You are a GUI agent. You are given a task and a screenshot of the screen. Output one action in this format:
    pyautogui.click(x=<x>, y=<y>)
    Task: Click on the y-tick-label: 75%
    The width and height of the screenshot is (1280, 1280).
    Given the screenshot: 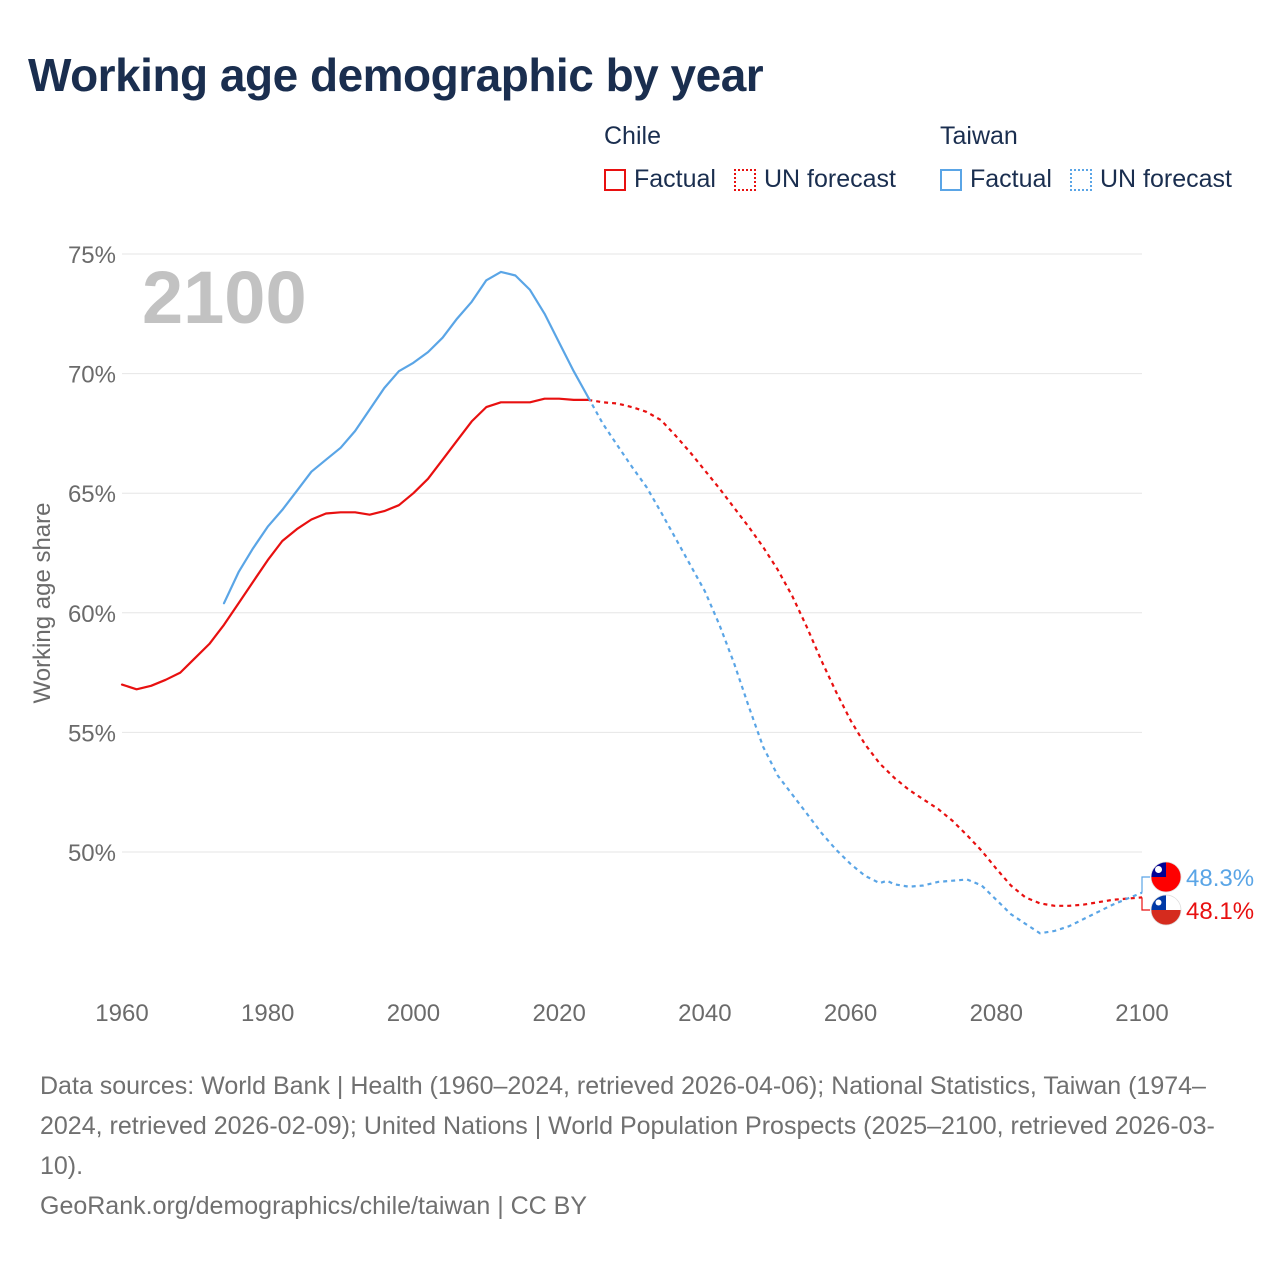 What is the action you would take?
    pyautogui.click(x=92, y=255)
    